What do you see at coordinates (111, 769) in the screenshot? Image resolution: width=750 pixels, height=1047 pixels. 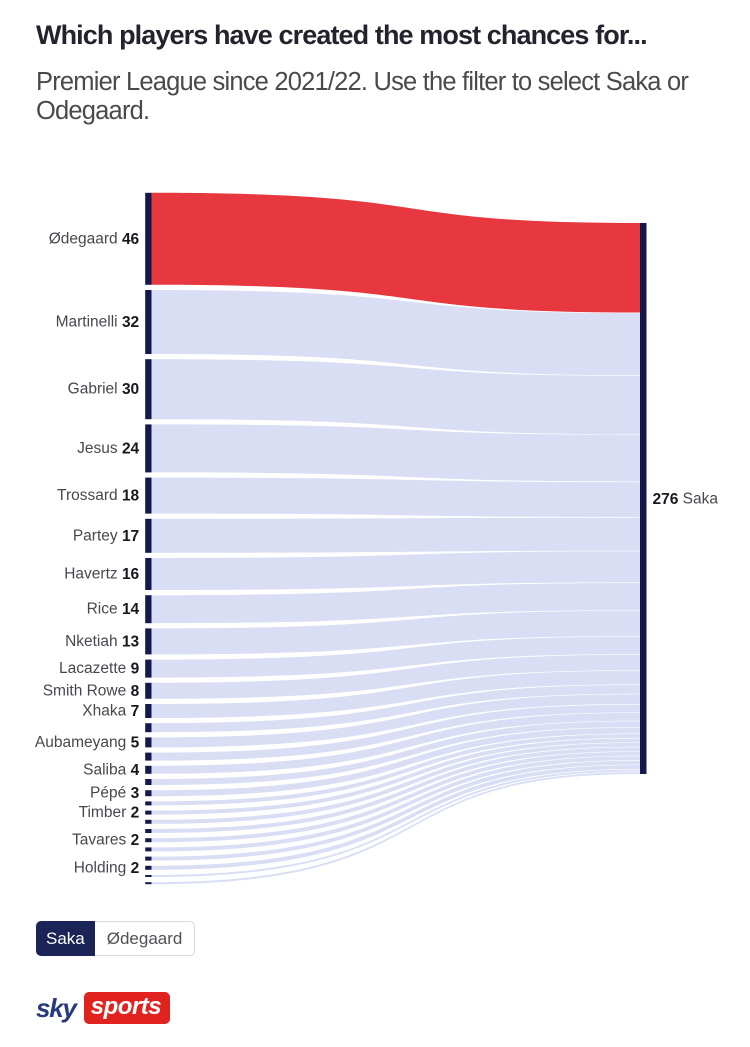 I see `svg-text: Saliba 4` at bounding box center [111, 769].